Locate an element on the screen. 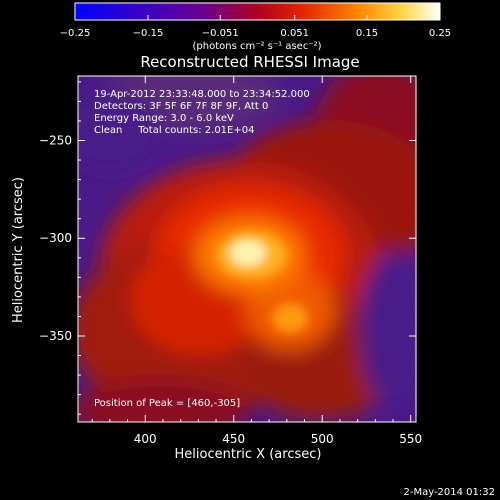 This screenshot has height=500, width=500. annotation-time-range: 19-Apr-2012 23:33:48.000 to 23:34:52.000 is located at coordinates (202, 94).